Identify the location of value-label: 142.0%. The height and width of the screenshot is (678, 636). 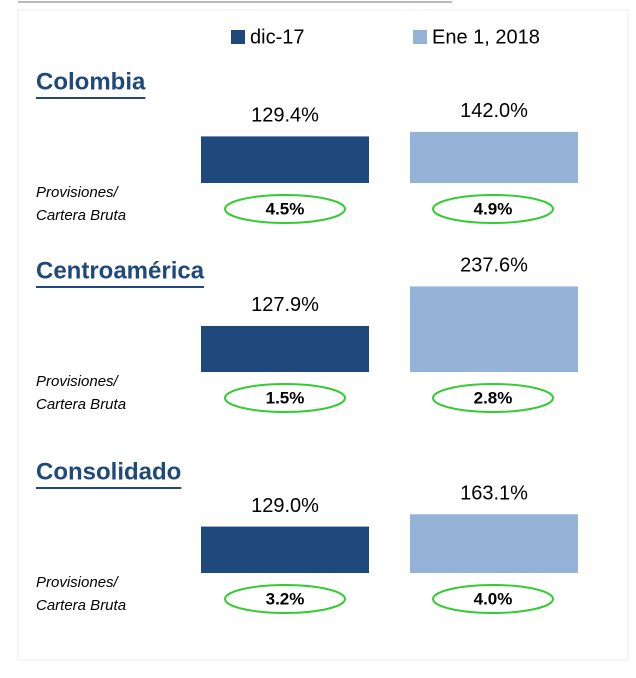
(494, 111).